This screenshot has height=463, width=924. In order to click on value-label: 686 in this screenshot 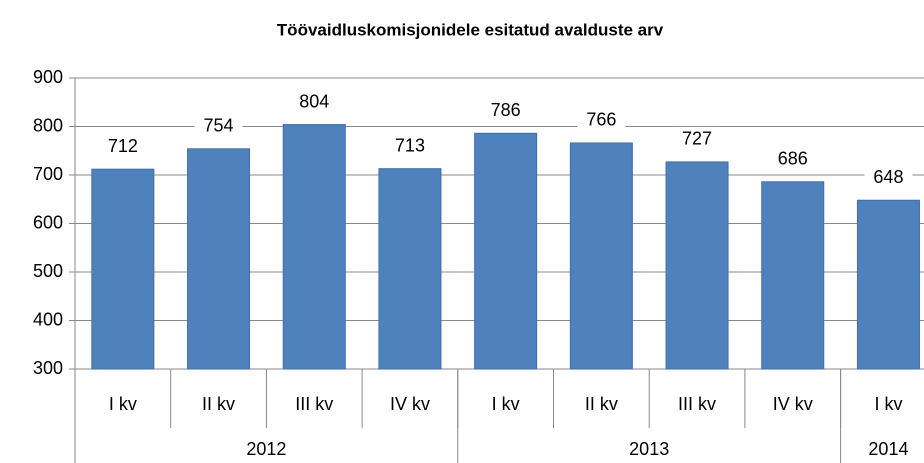, I will do `click(793, 159)`.